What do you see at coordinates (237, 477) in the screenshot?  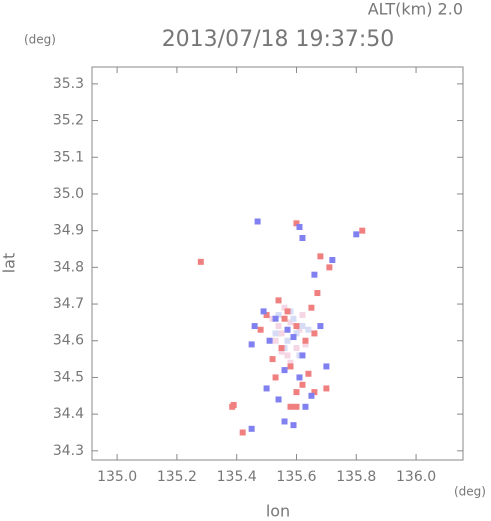 I see `x-tick-label: 135.4` at bounding box center [237, 477].